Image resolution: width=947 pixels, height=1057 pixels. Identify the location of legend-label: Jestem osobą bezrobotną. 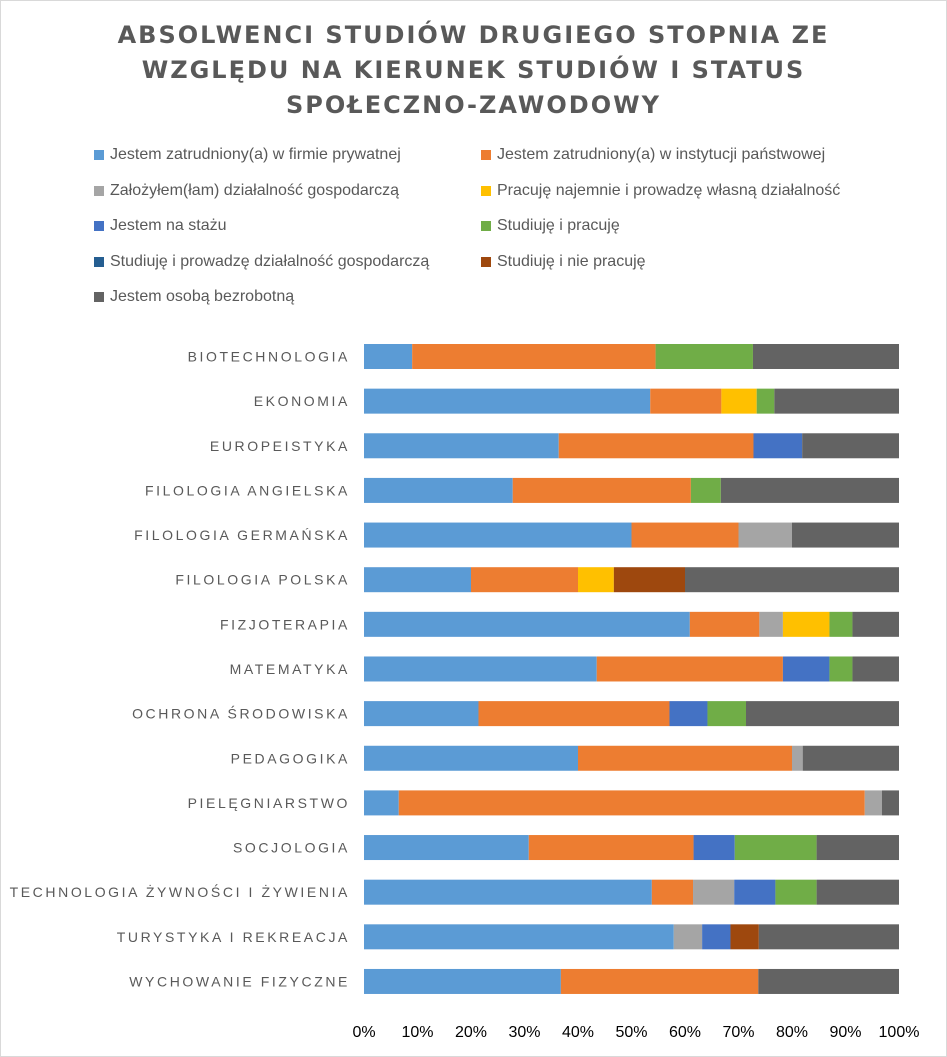
(202, 296).